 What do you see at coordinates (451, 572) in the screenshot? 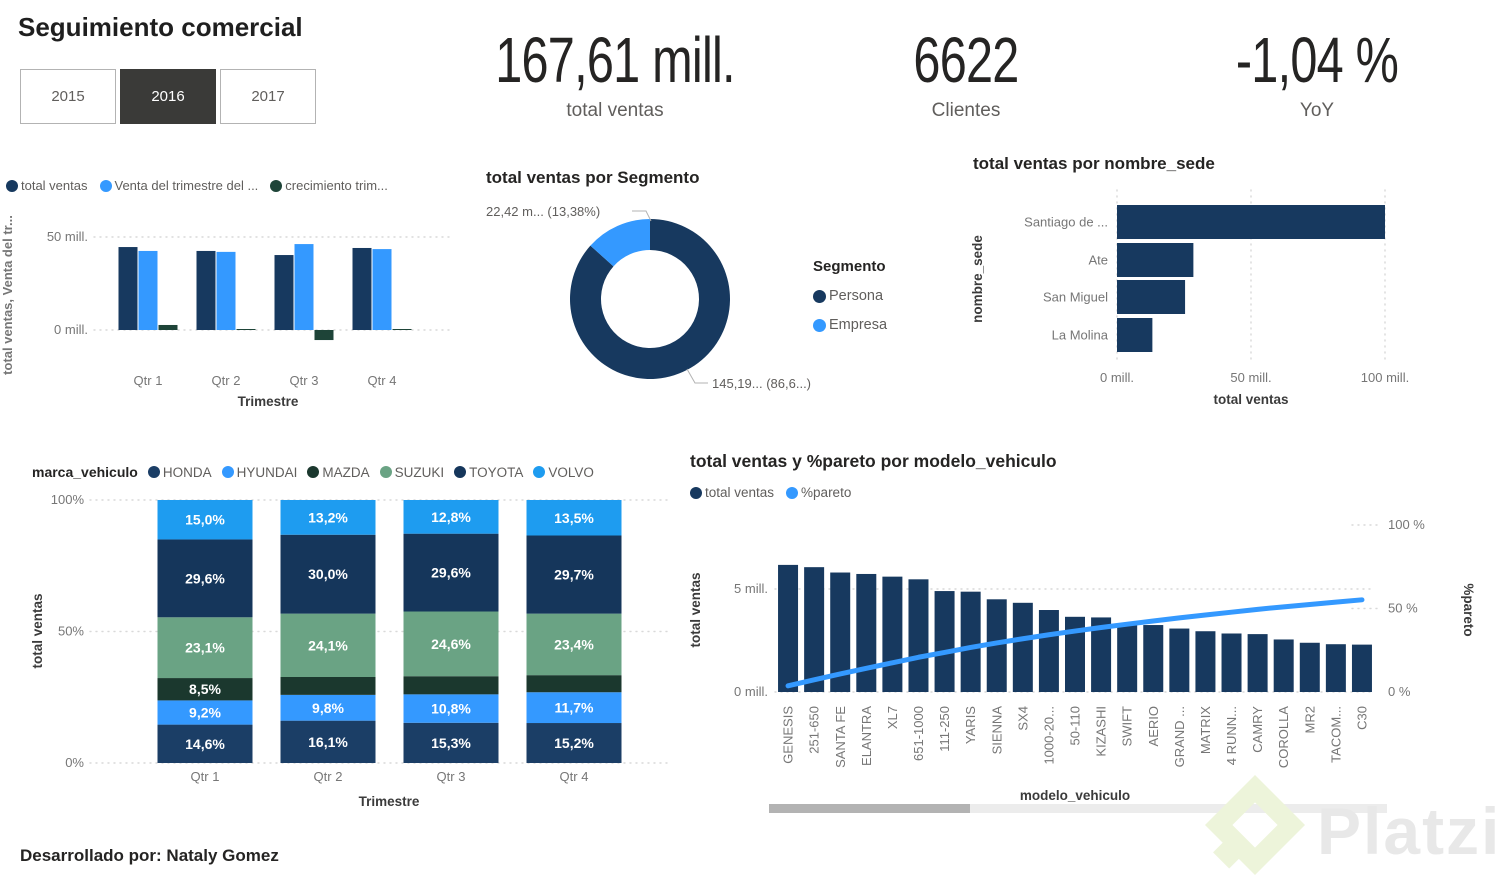
I see `stack-qtr3-toyota` at bounding box center [451, 572].